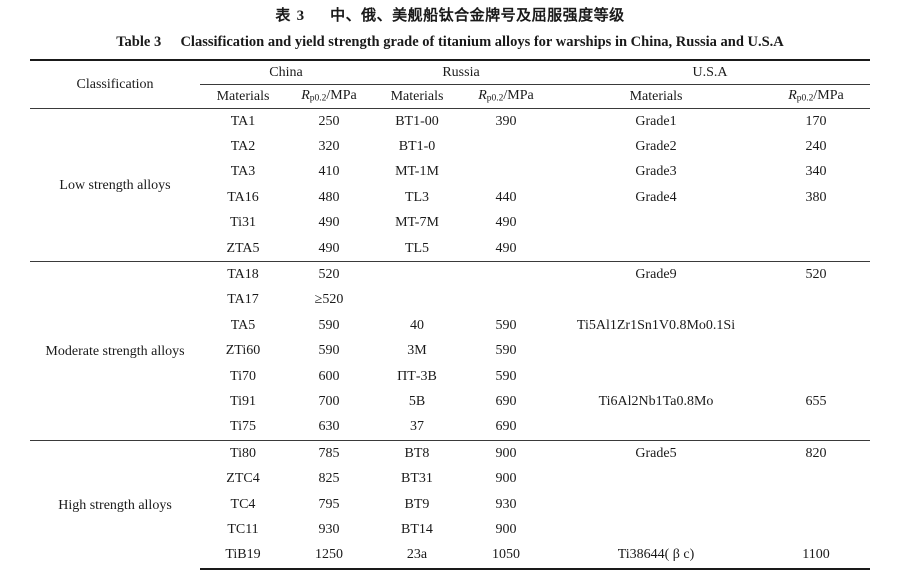 The height and width of the screenshot is (570, 900). I want to click on cell-china-material: ZTA5, so click(243, 248).